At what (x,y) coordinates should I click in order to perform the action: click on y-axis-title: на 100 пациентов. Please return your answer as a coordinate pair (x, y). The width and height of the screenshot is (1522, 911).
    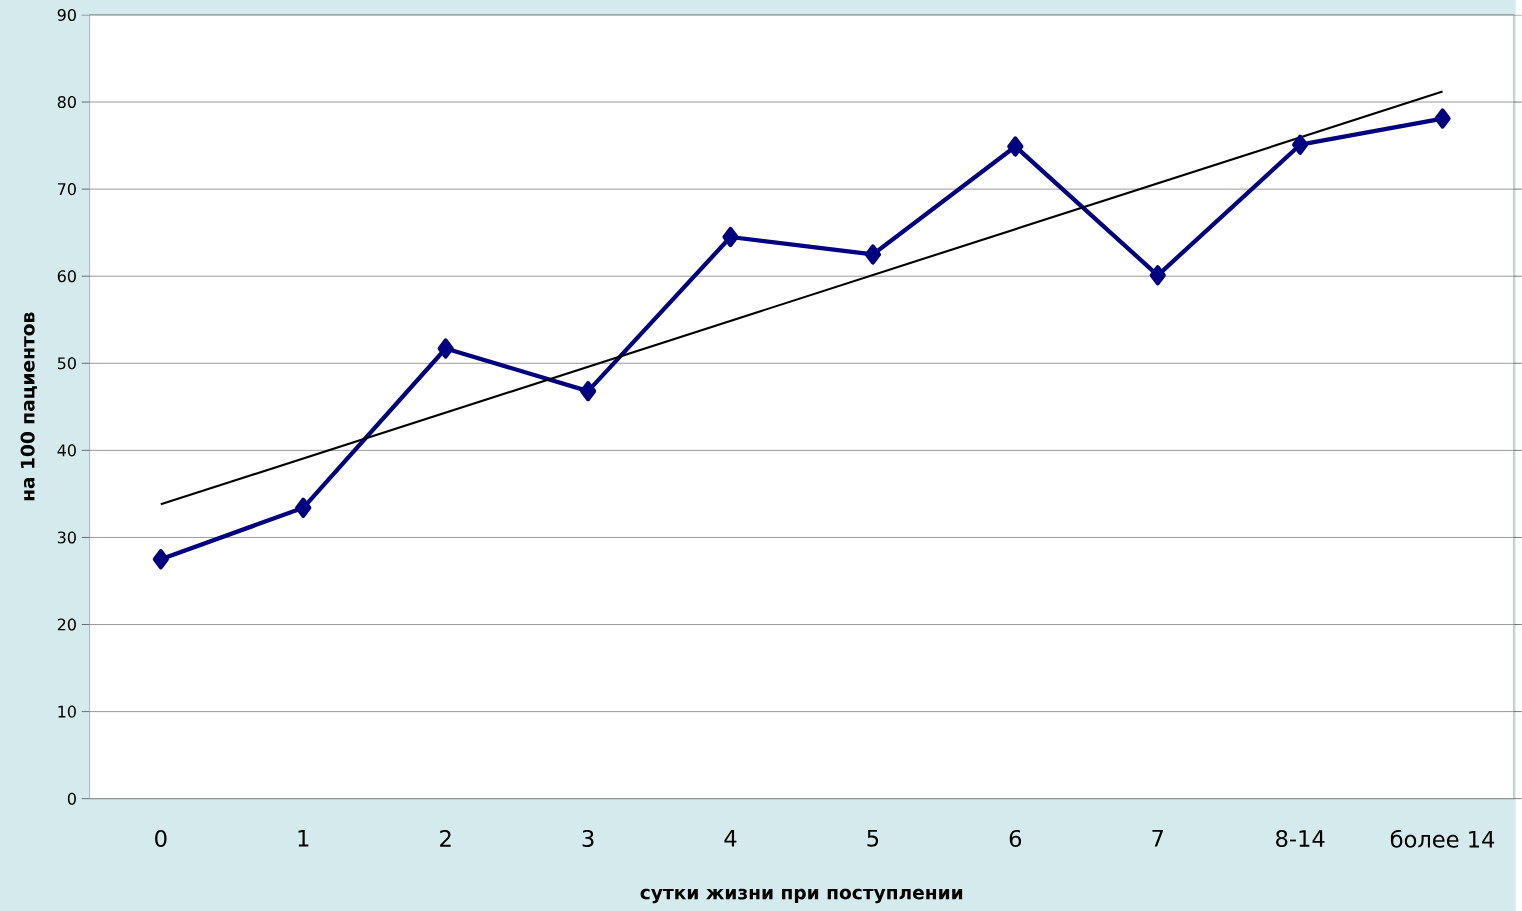
    Looking at the image, I should click on (28, 406).